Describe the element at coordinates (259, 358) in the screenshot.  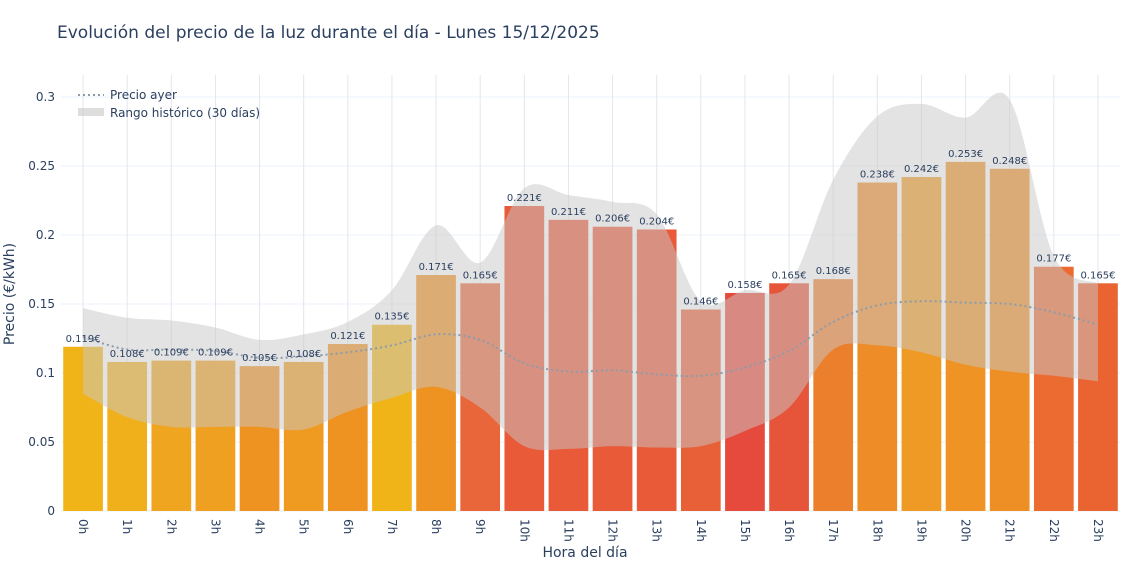
I see `data-label: 0.105€` at that location.